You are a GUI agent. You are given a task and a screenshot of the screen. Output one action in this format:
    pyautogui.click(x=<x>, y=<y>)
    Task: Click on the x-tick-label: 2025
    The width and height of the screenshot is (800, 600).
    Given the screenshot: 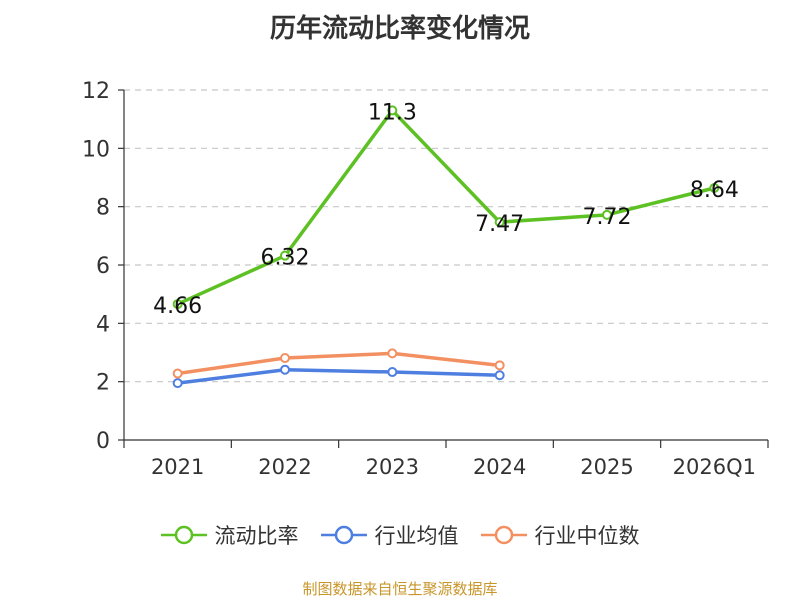 What is the action you would take?
    pyautogui.click(x=606, y=467)
    